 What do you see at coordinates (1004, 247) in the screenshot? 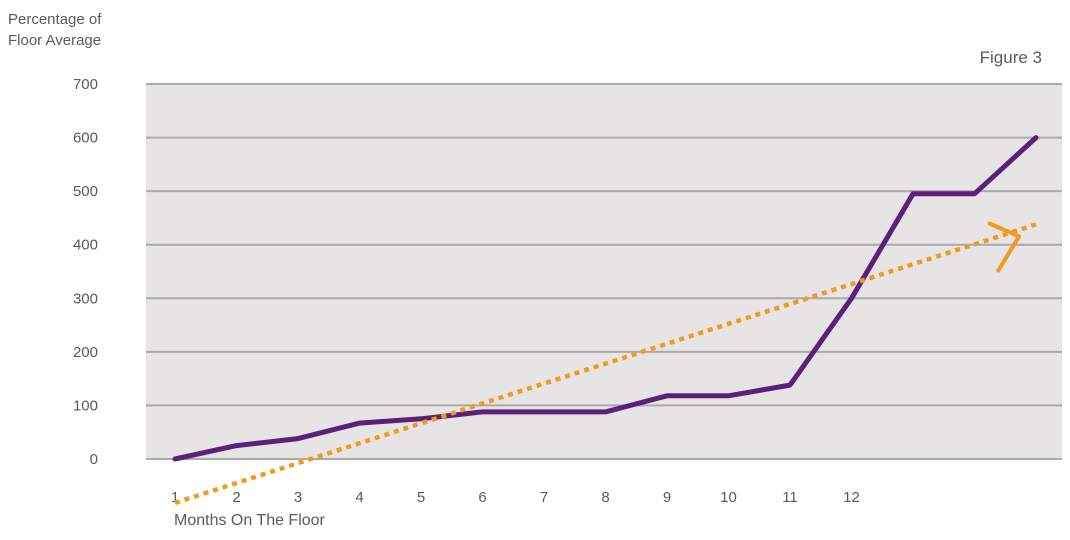
I see `trend-arrowhead-icon` at bounding box center [1004, 247].